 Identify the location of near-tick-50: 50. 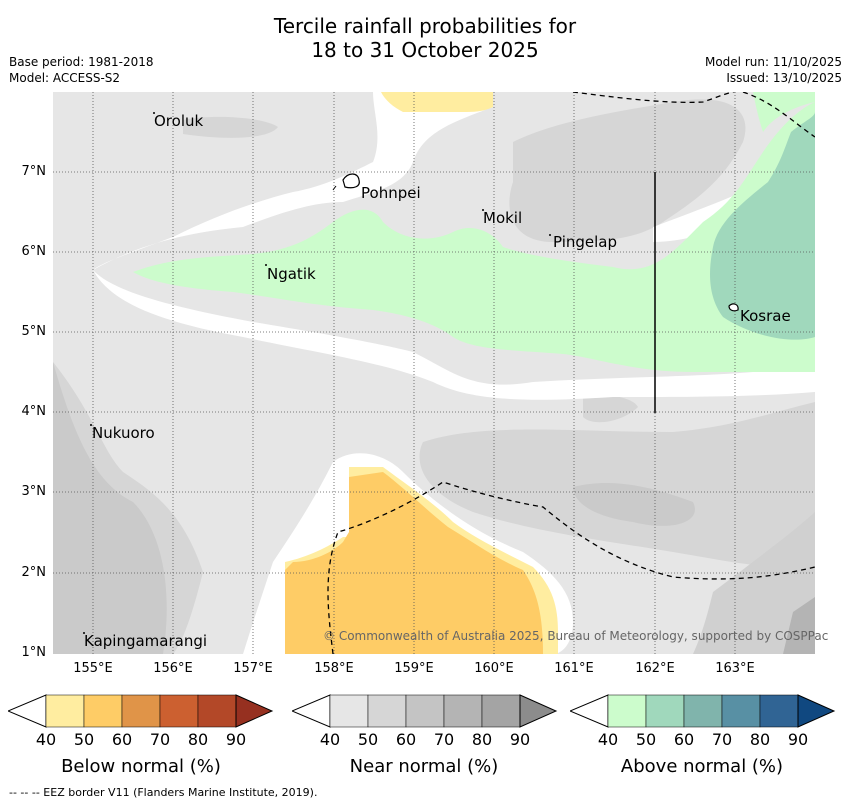
(368, 739).